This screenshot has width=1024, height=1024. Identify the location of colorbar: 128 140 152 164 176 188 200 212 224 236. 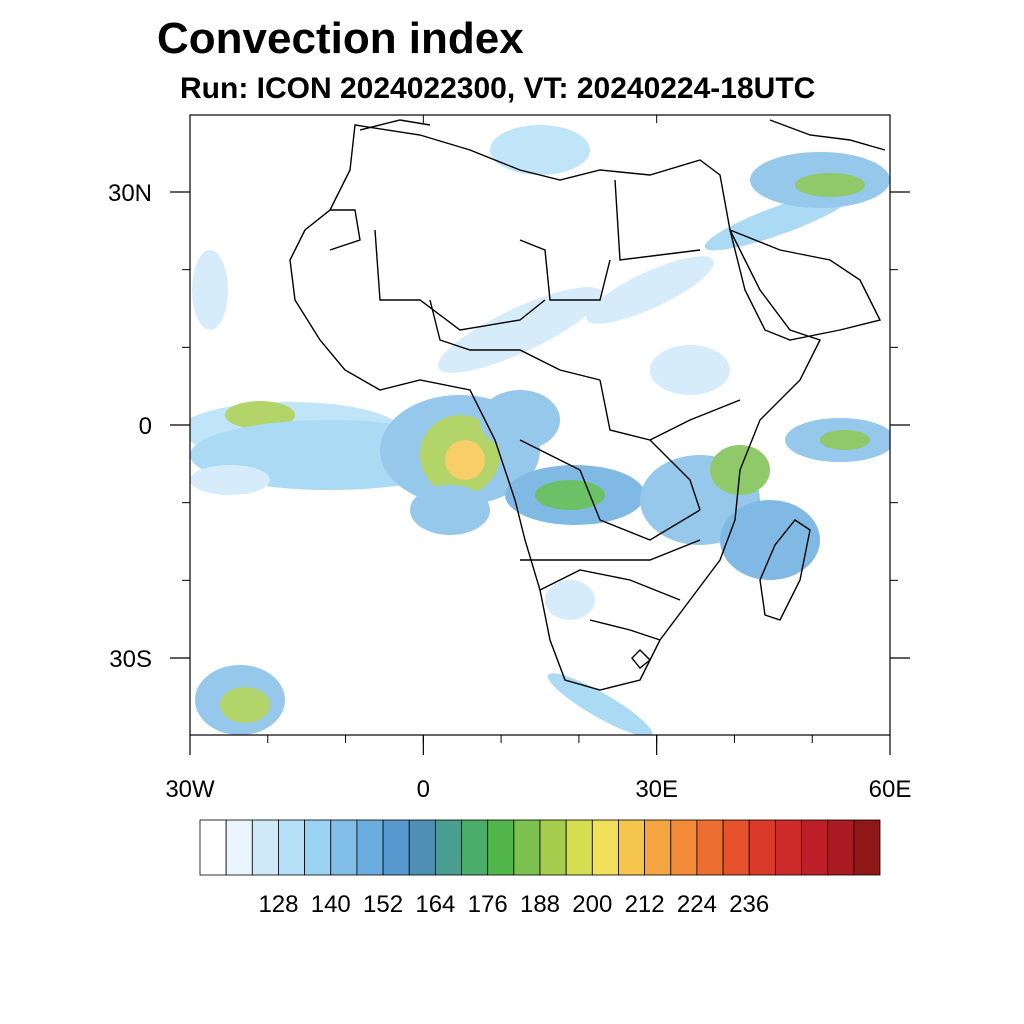
(540, 868).